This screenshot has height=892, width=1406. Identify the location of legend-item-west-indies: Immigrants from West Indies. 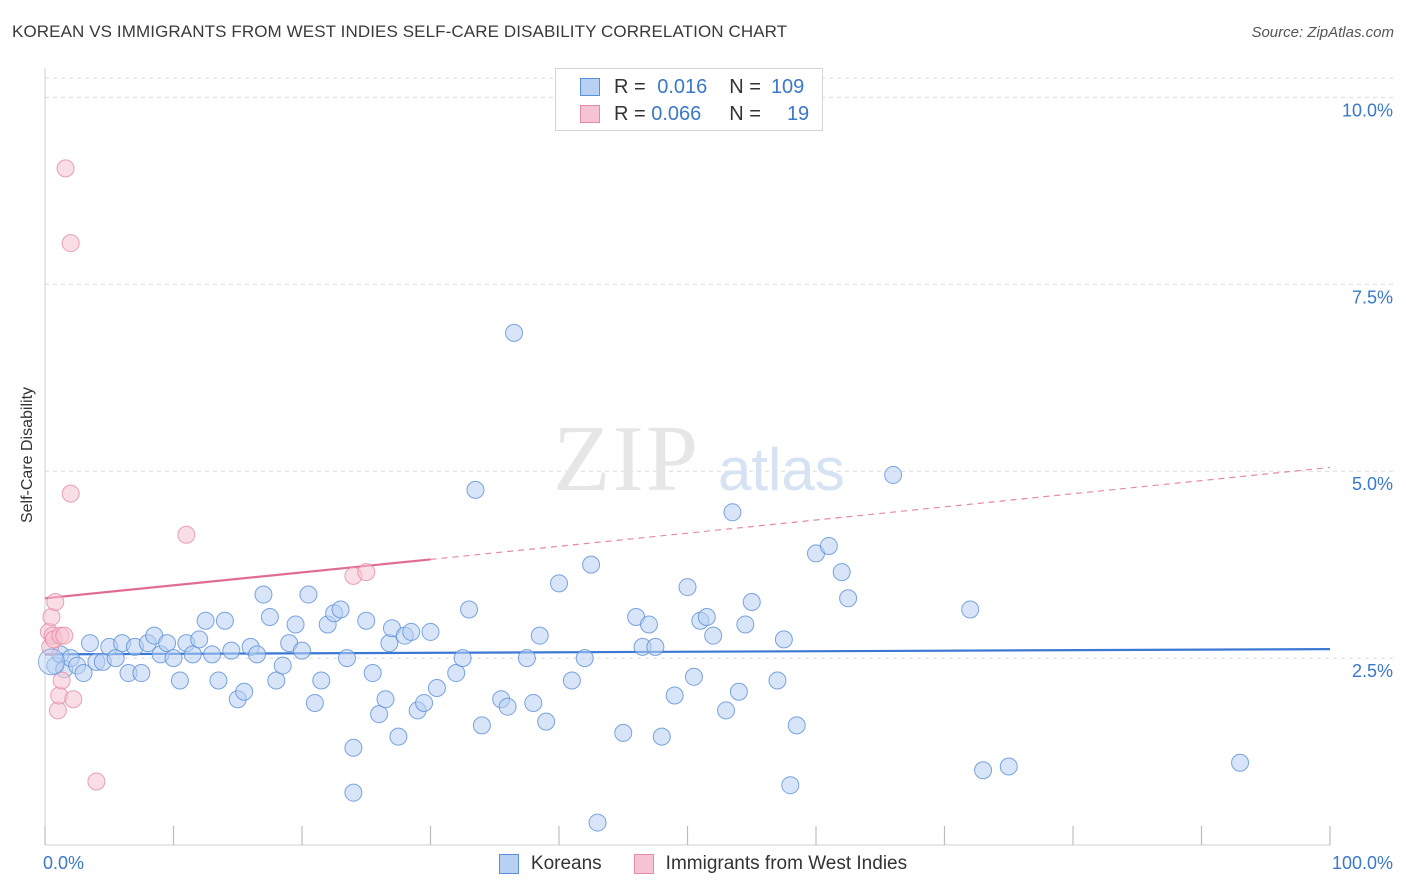
(770, 864).